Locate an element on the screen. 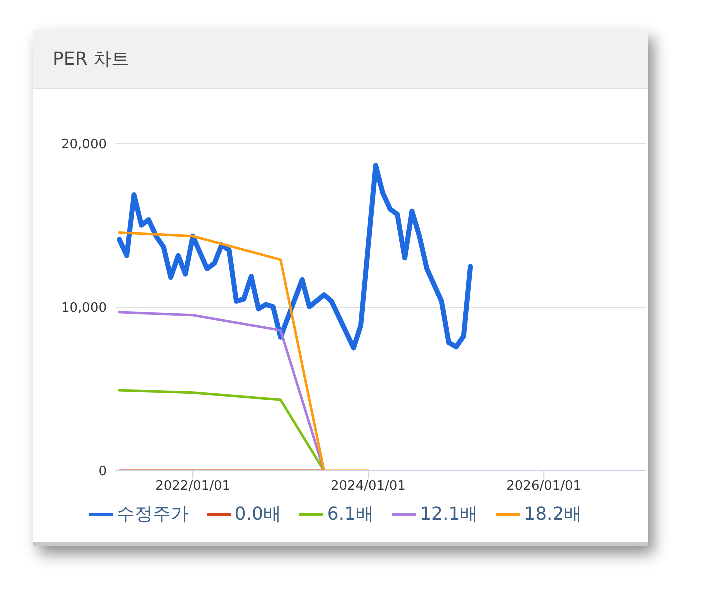  legend-label: 수정주가 is located at coordinates (152, 514).